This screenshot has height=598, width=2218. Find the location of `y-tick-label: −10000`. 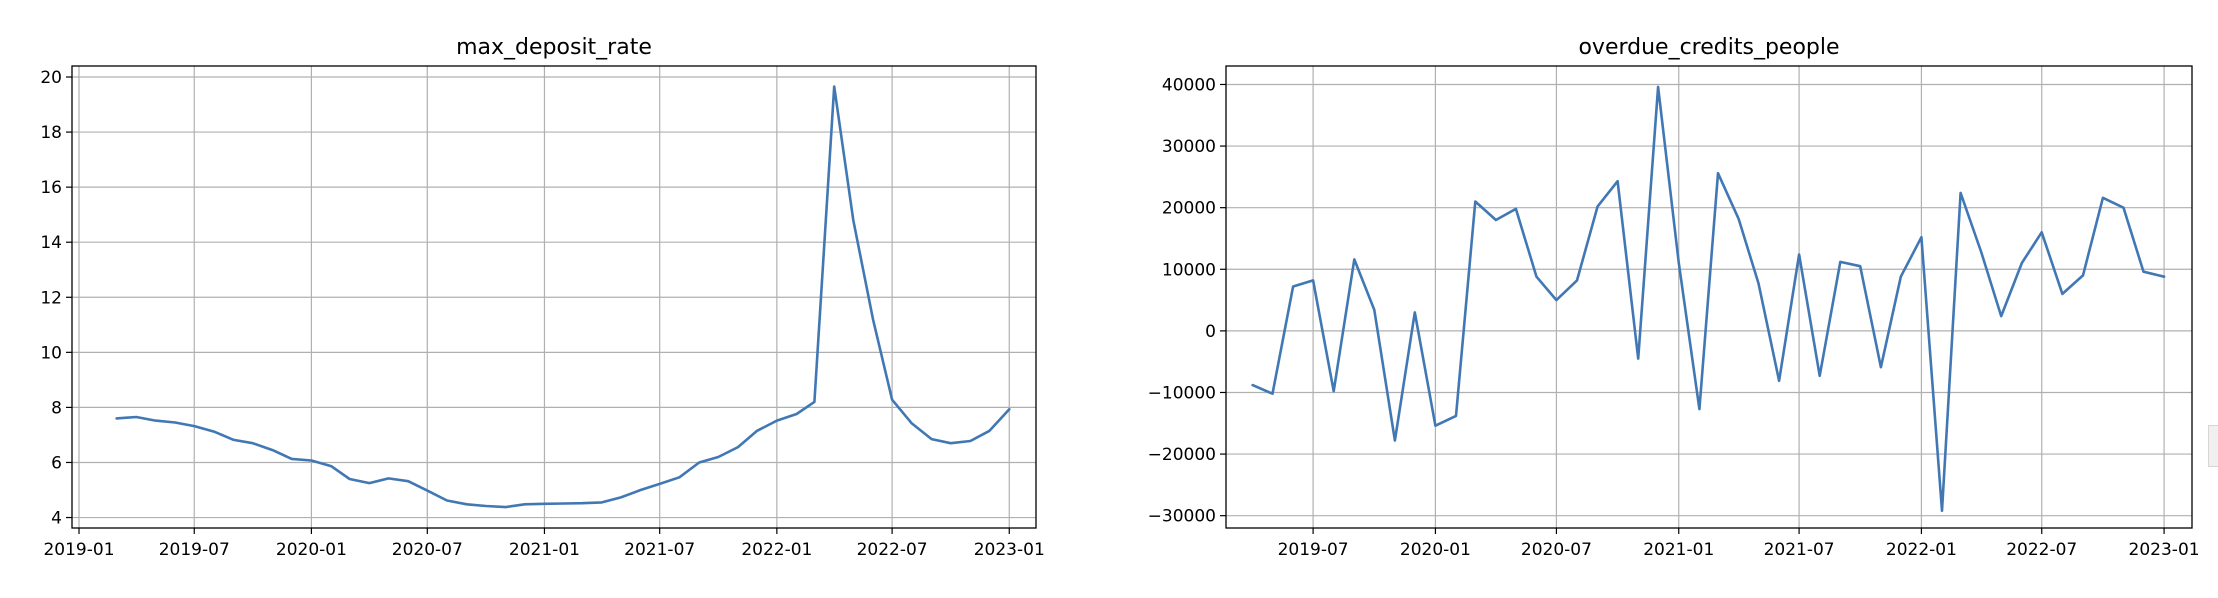

y-tick-label: −10000 is located at coordinates (1182, 393).